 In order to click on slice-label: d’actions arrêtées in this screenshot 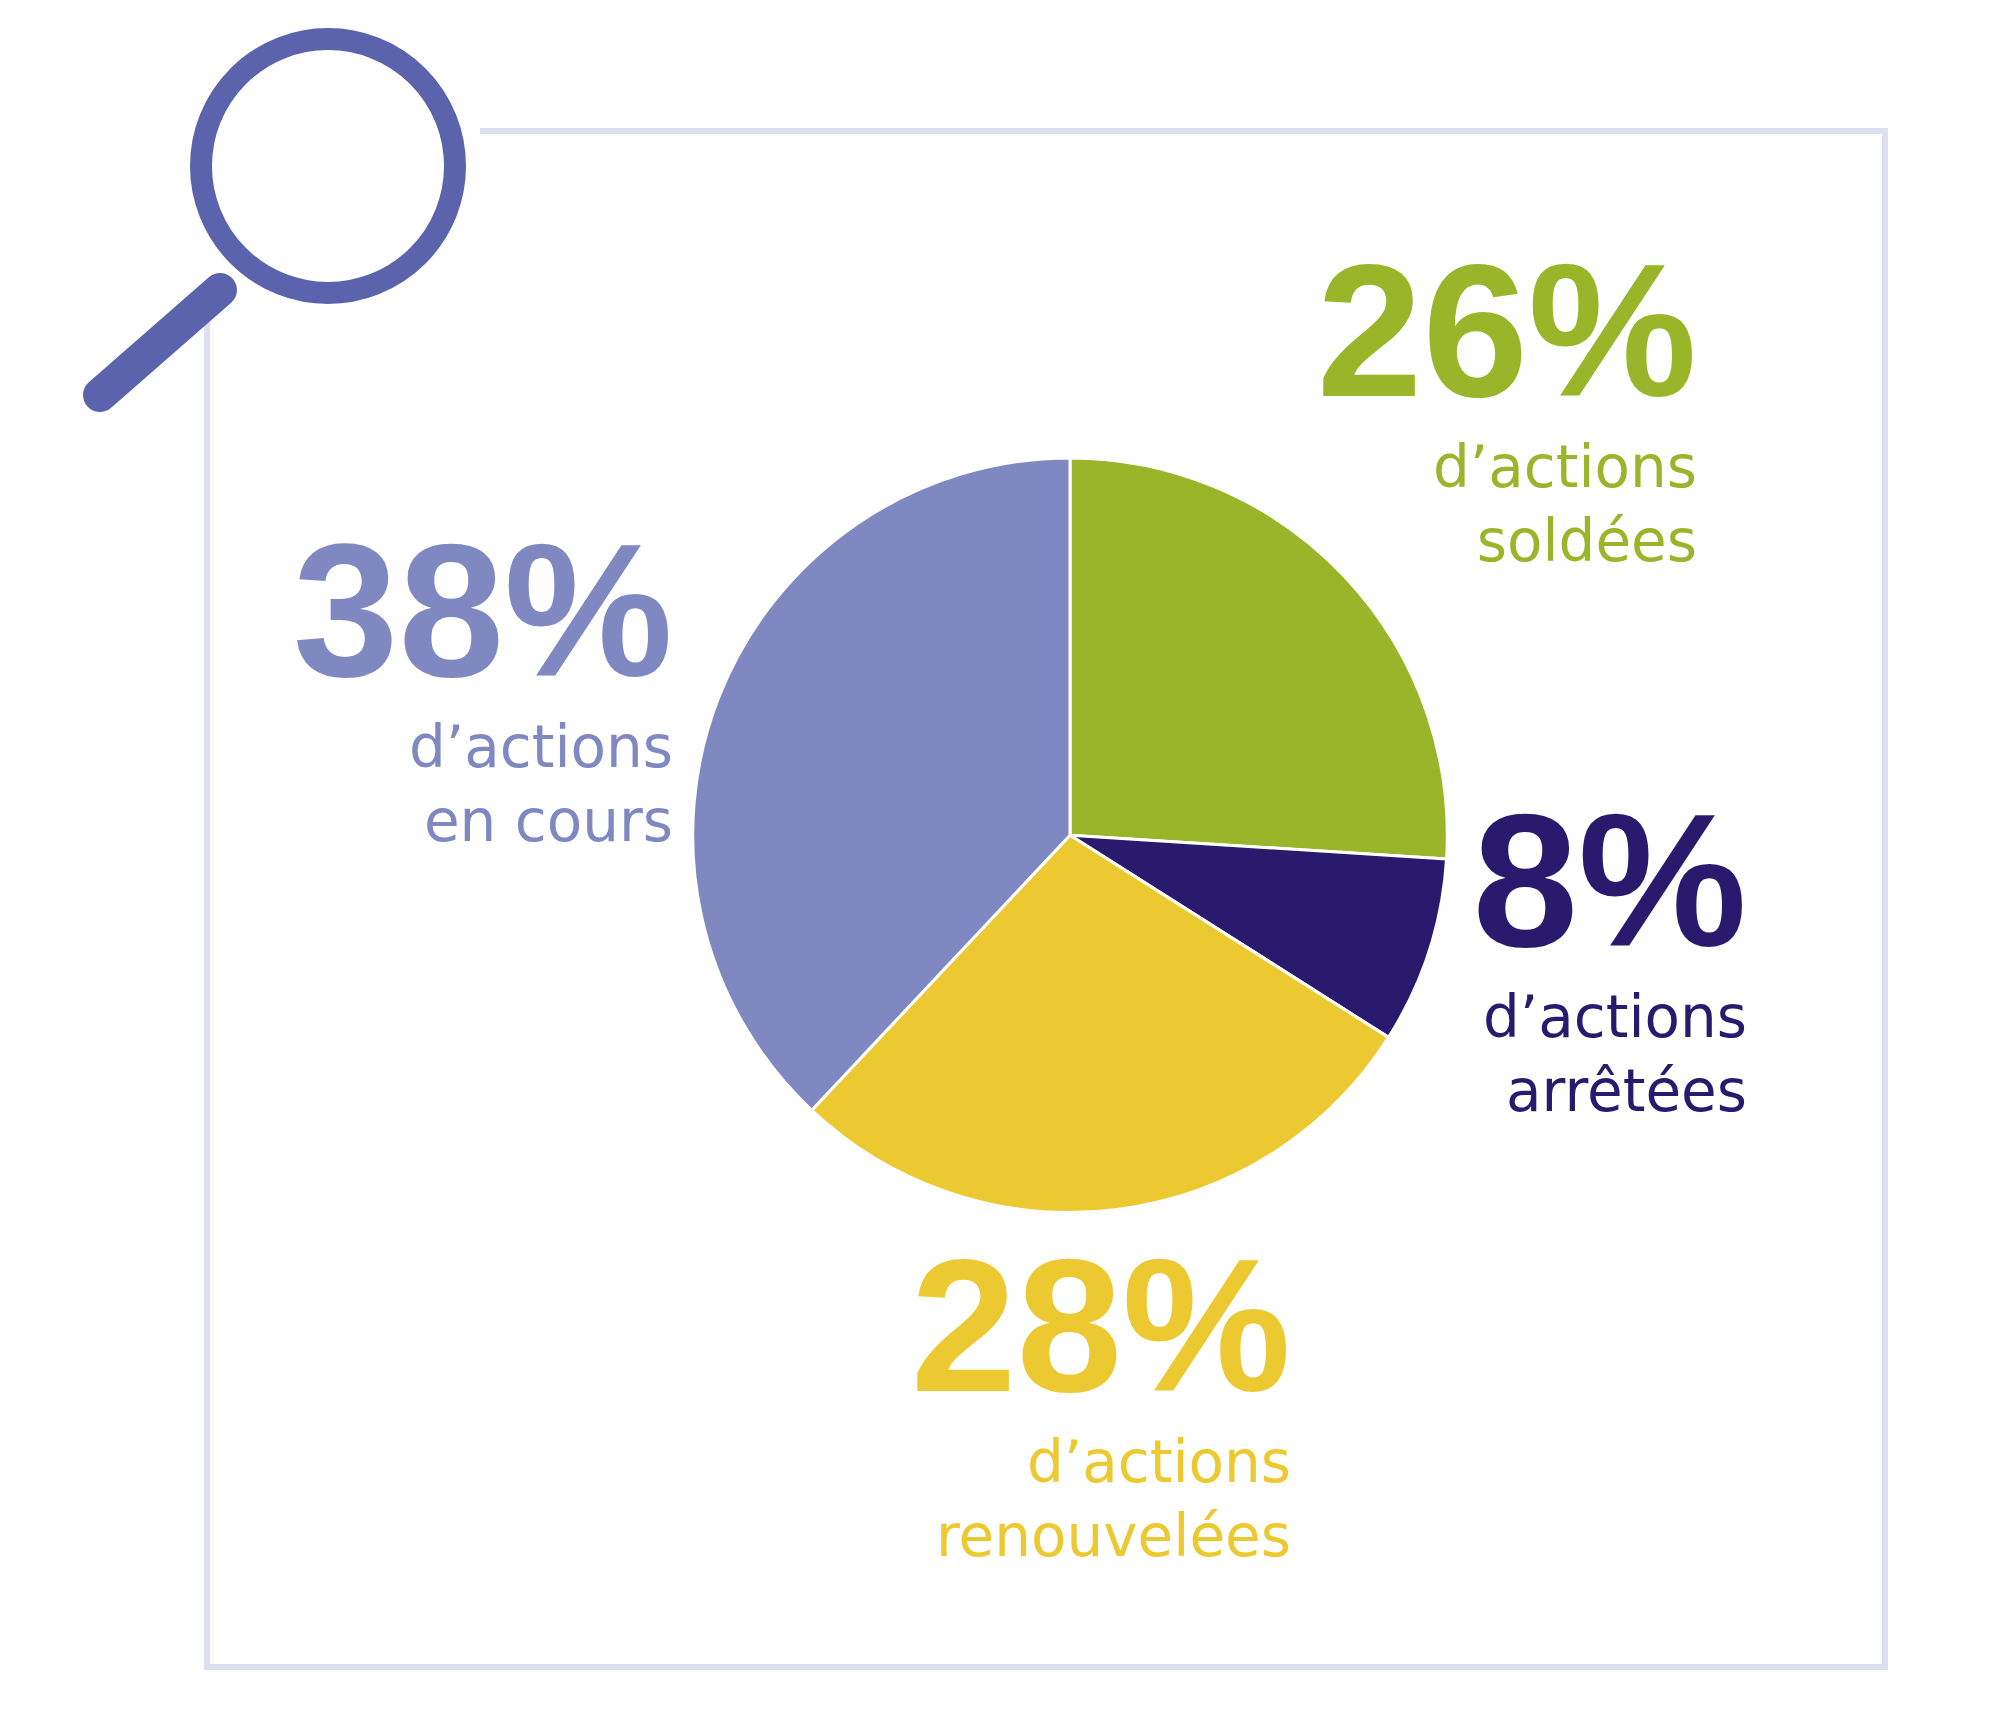, I will do `click(1614, 1054)`.